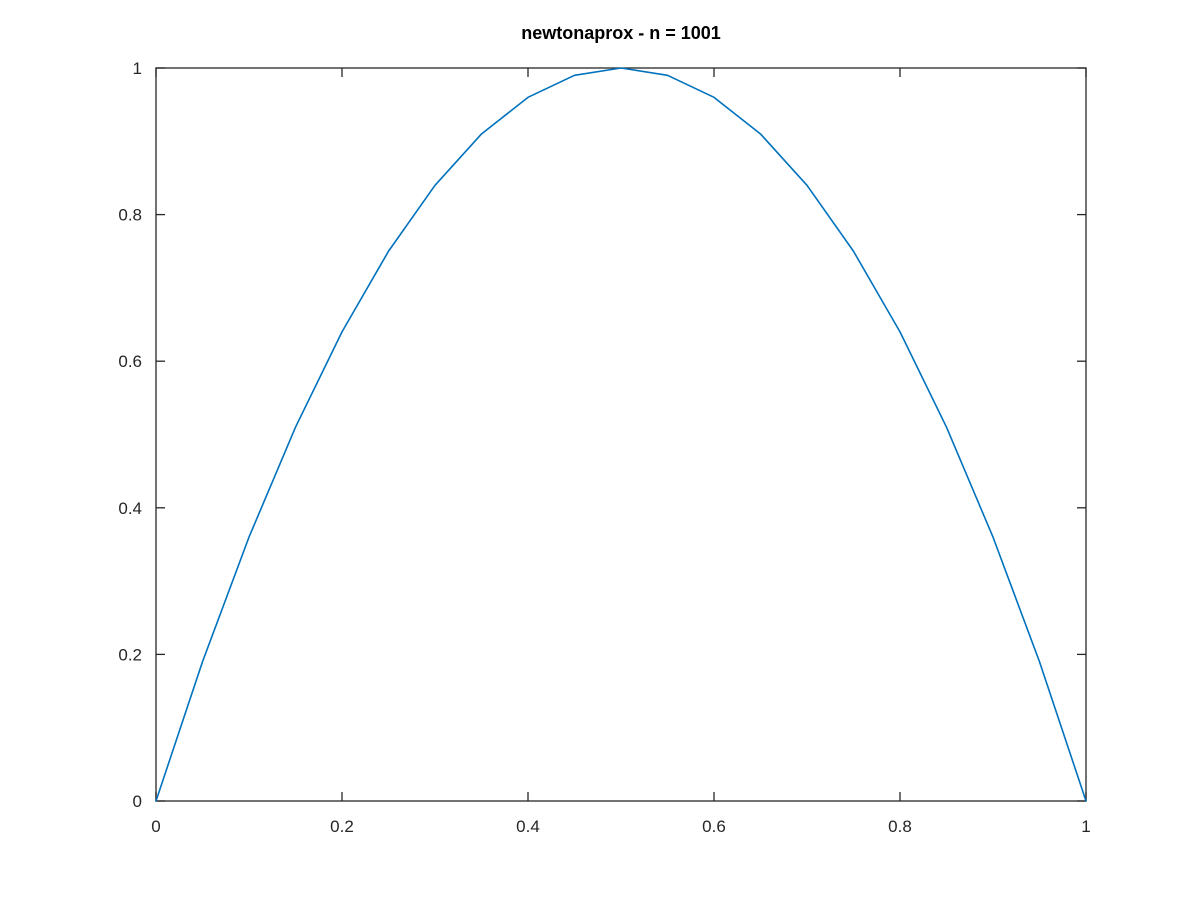 The width and height of the screenshot is (1200, 900). I want to click on y-tick-label: 0.8, so click(130, 215).